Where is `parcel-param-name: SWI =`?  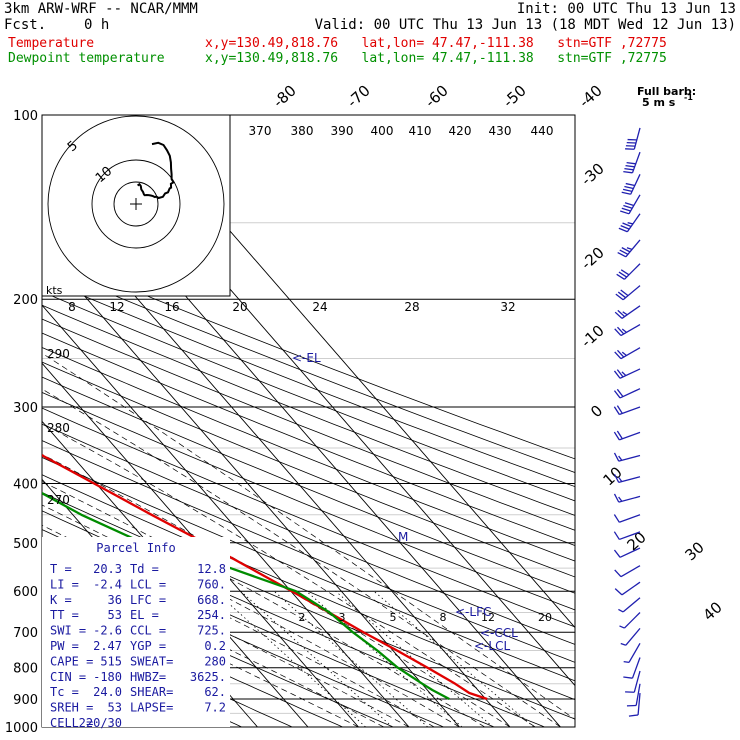 parcel-param-name: SWI = is located at coordinates (68, 631).